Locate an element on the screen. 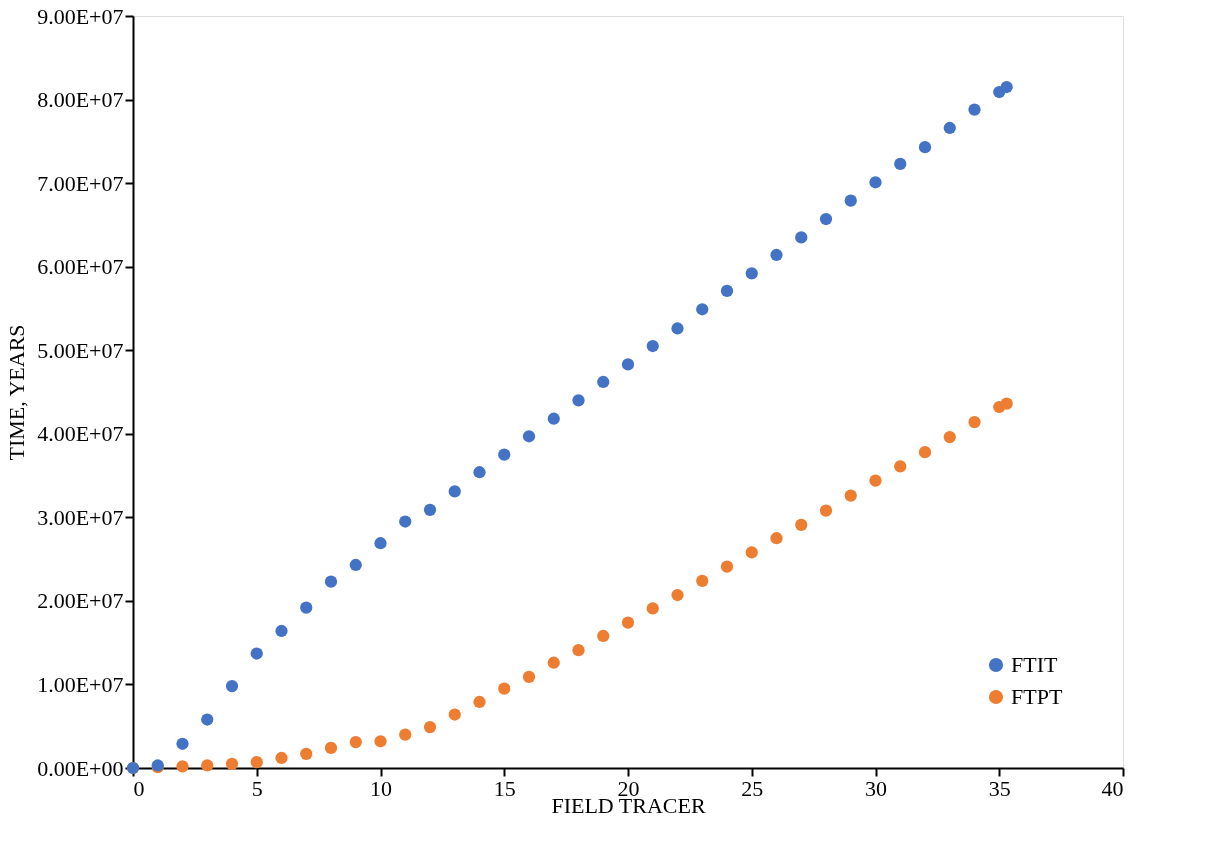 The height and width of the screenshot is (864, 1231). x-tick-label: 5 is located at coordinates (257, 788).